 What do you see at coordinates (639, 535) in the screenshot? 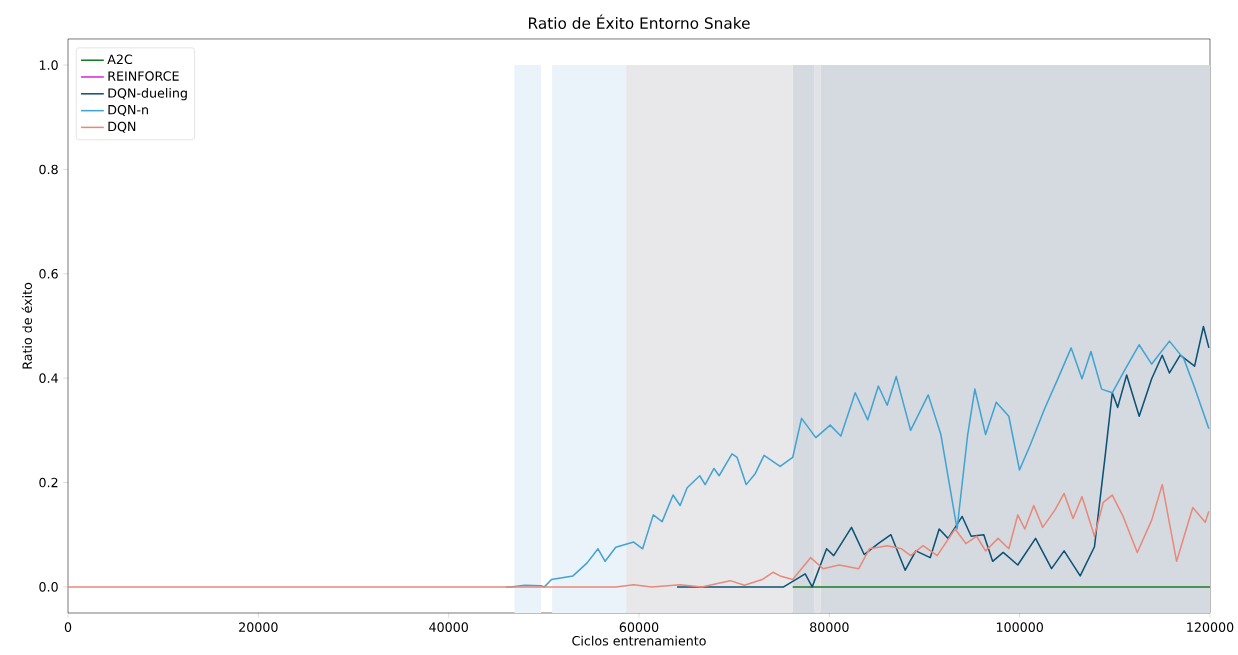
I see `line-series` at bounding box center [639, 535].